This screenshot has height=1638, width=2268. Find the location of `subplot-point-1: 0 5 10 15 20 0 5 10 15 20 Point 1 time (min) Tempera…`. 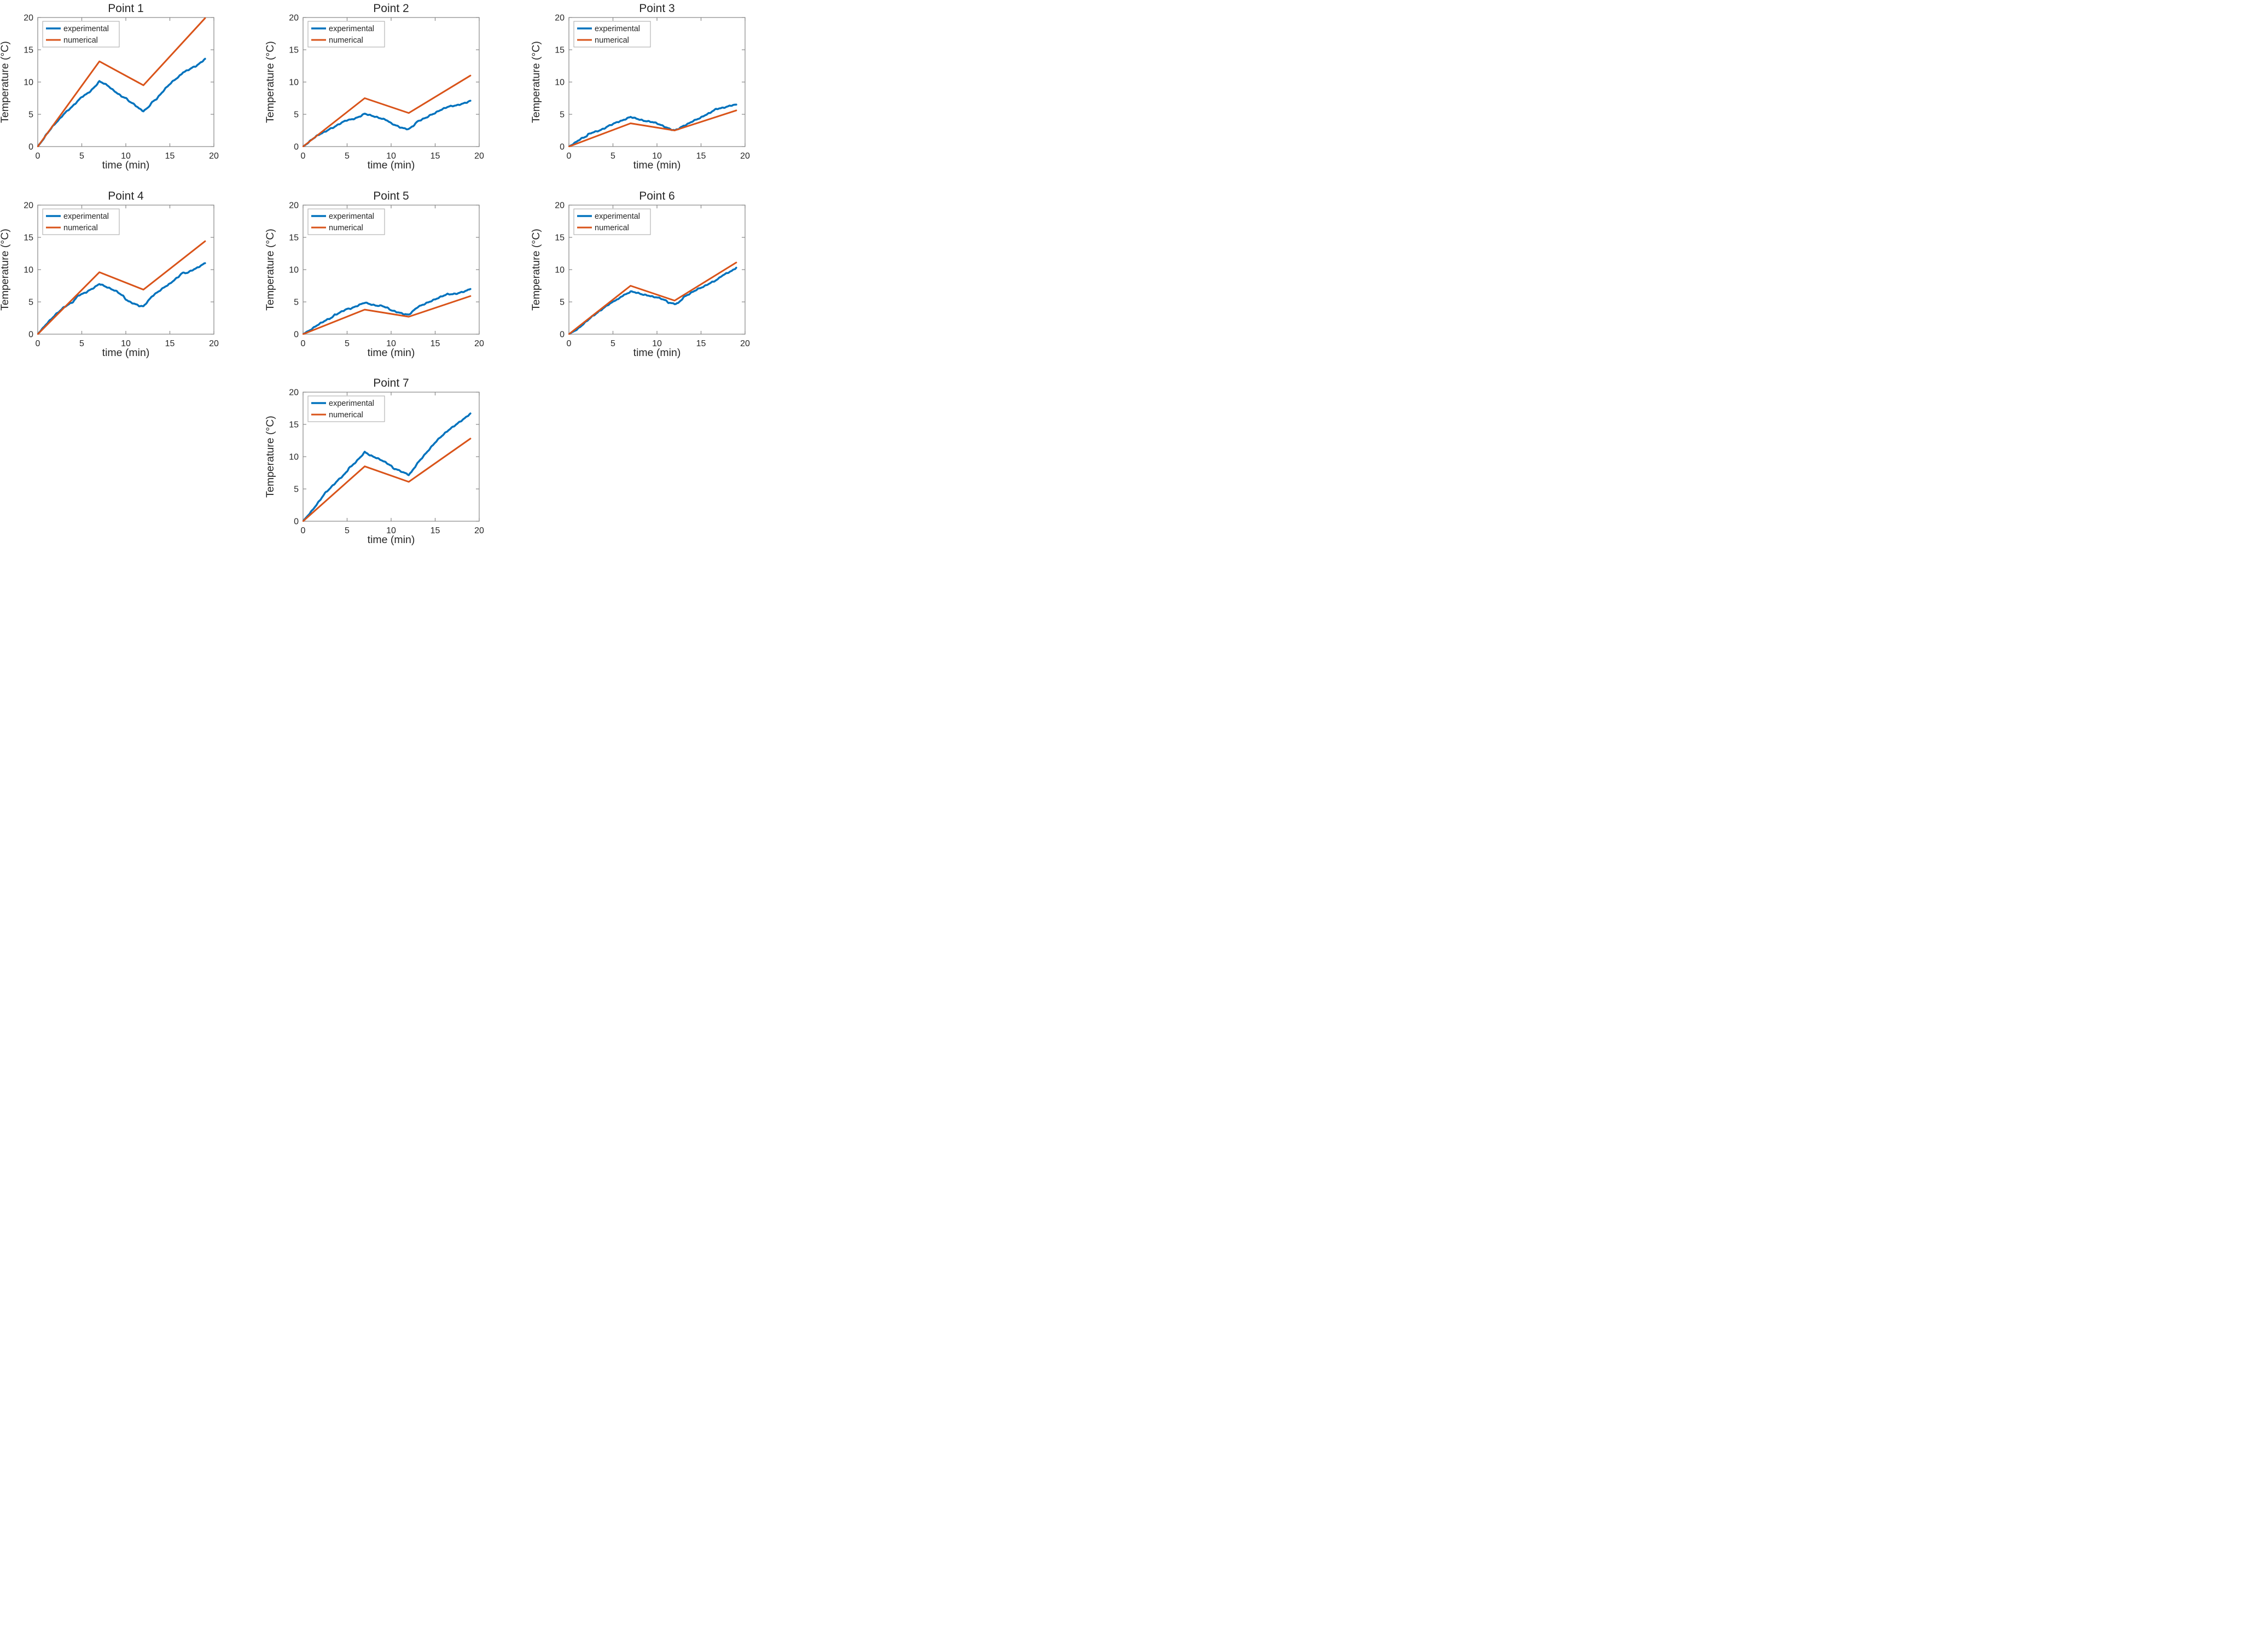

subplot-point-1: 0 5 10 15 20 0 5 10 15 20 Point 1 time (min) Tempera… is located at coordinates (110, 86).